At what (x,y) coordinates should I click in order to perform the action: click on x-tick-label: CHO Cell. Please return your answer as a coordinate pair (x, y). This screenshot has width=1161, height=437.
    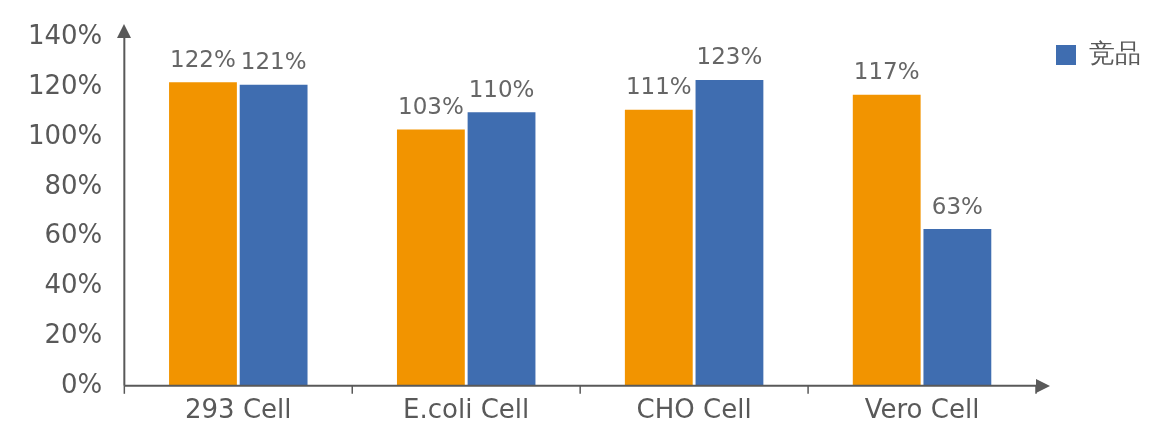
    Looking at the image, I should click on (694, 409).